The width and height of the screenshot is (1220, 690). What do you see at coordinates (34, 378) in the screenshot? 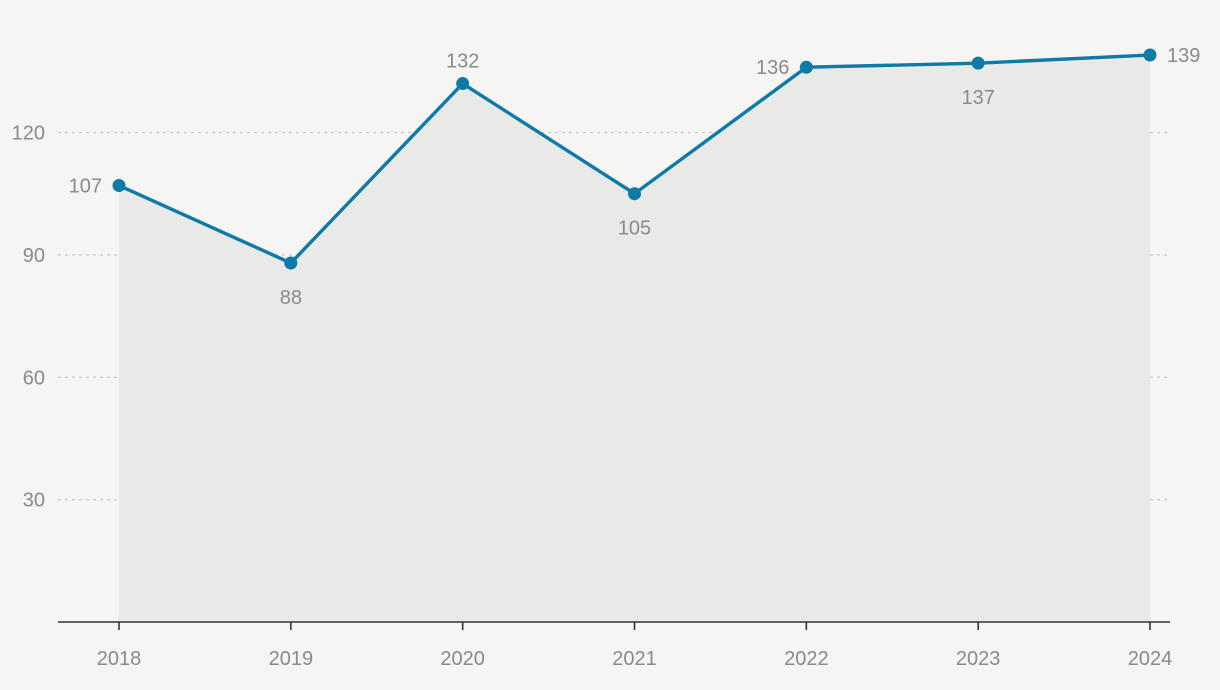
I see `y-tick-label: 60` at bounding box center [34, 378].